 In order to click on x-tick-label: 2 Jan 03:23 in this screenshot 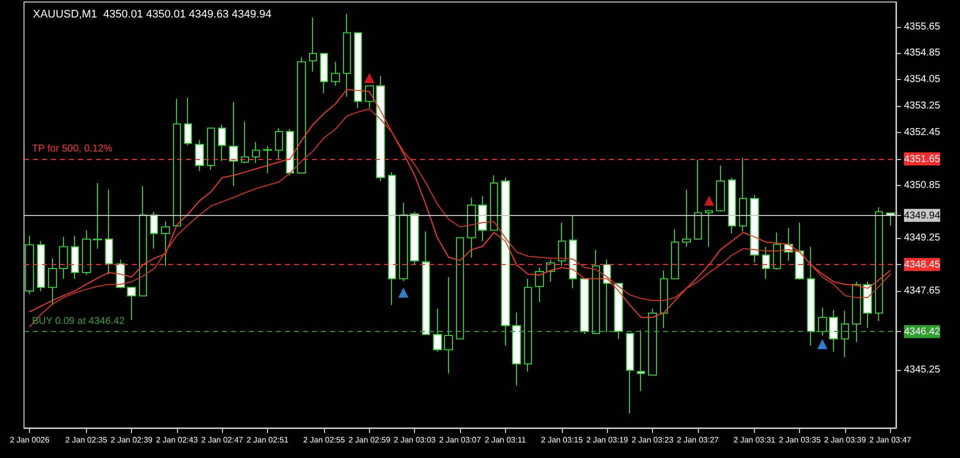, I will do `click(653, 440)`.